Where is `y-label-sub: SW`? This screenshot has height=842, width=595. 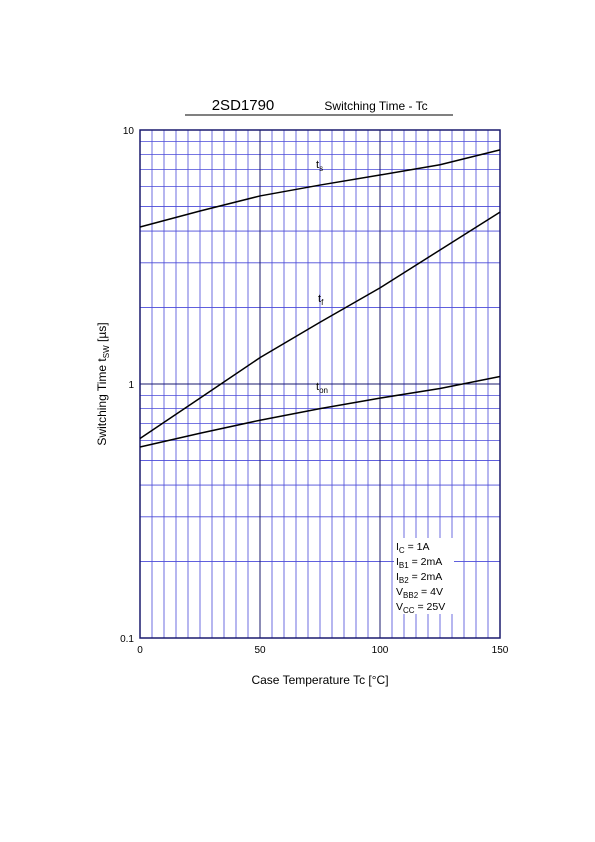
y-label-sub: SW is located at coordinates (106, 351).